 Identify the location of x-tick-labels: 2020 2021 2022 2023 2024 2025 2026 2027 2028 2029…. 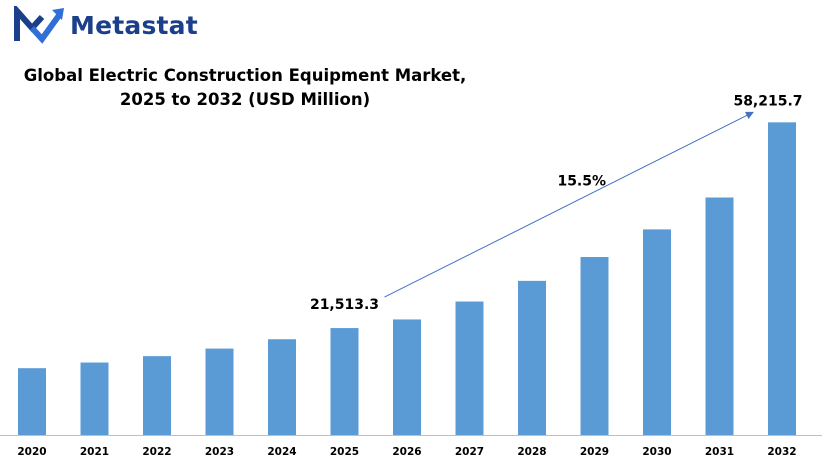
(406, 452).